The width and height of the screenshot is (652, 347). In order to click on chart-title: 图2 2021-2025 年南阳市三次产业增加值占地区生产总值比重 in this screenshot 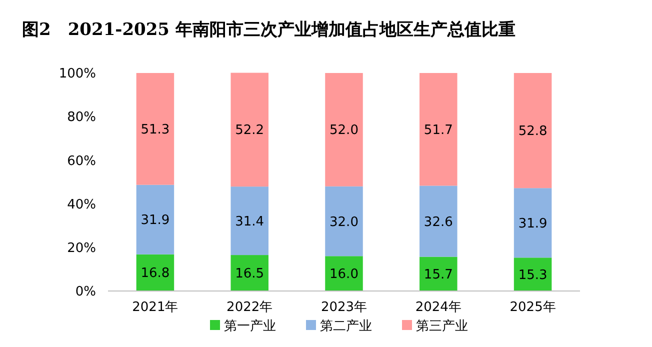, I will do `click(269, 30)`.